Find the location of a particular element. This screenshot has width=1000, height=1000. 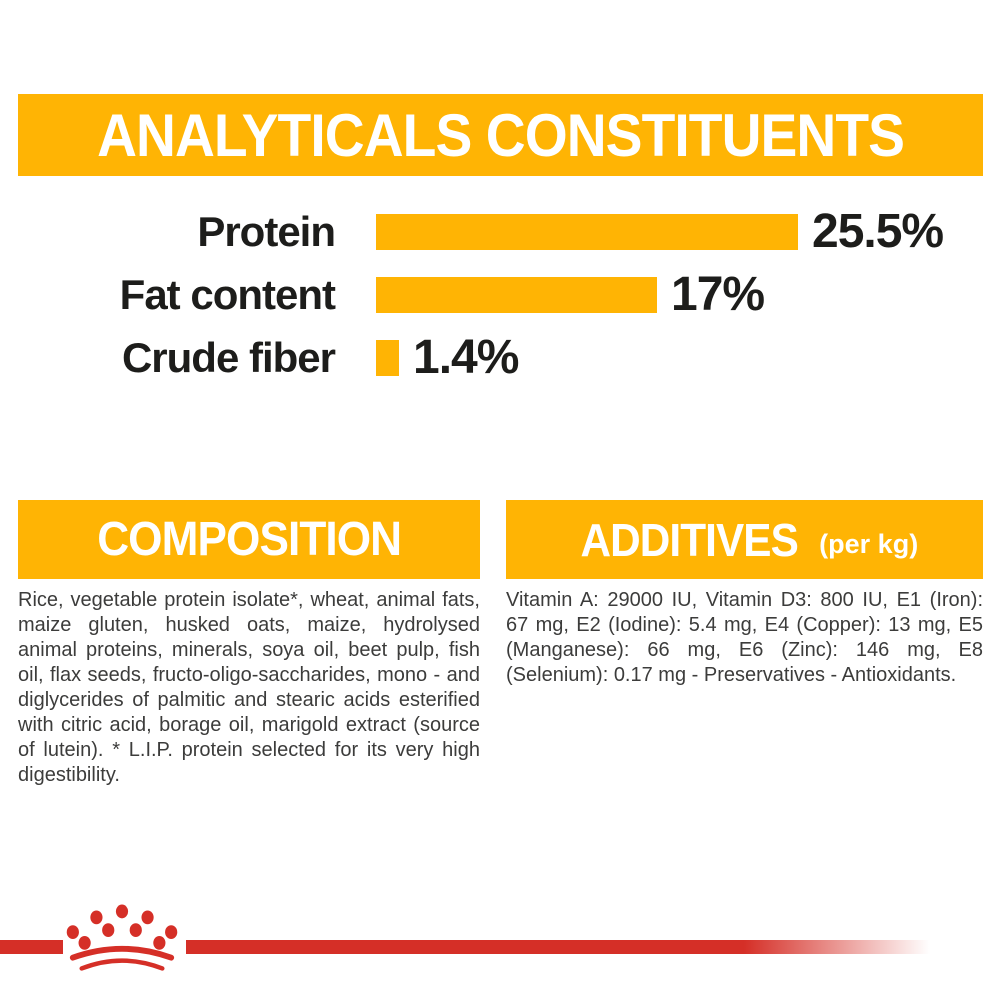

analyticals-title: ANALYTICALS CONSTITUENTS is located at coordinates (501, 135).